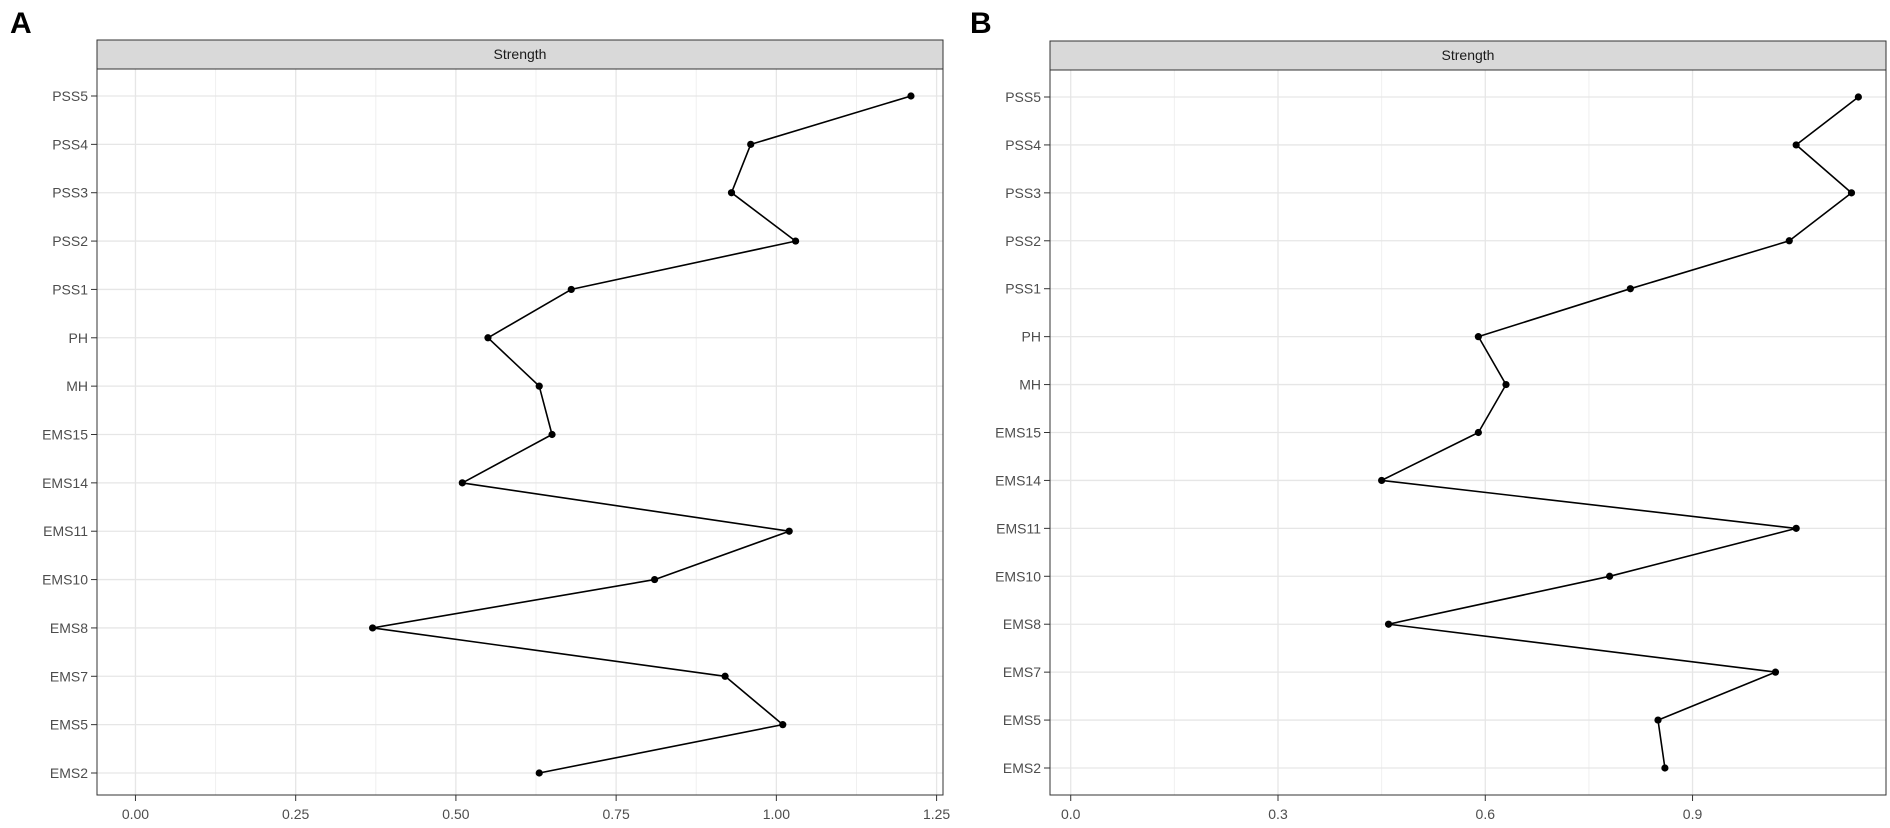 This screenshot has width=1890, height=828. Describe the element at coordinates (981, 23) in the screenshot. I see `panel-label-b: B` at that location.